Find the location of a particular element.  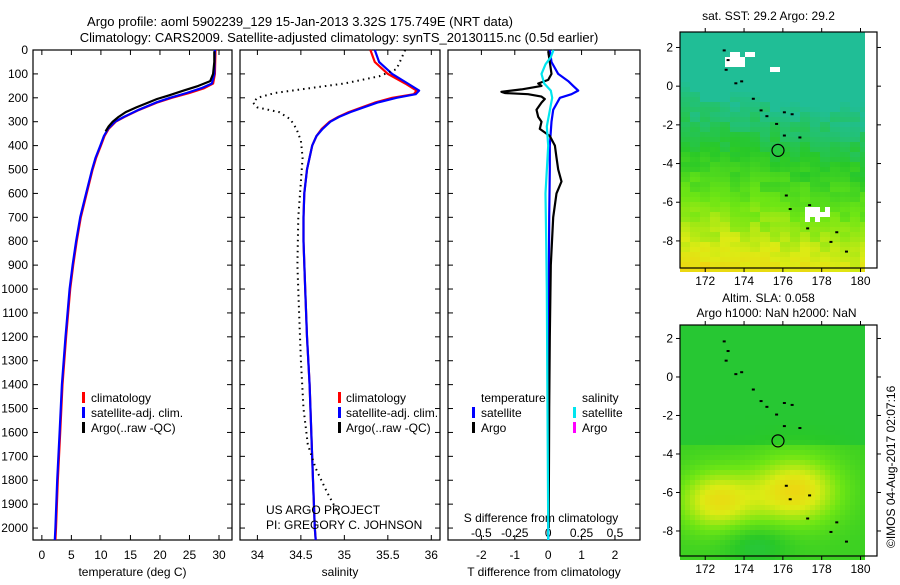

depth-tick-label: 1500 is located at coordinates (14, 409).